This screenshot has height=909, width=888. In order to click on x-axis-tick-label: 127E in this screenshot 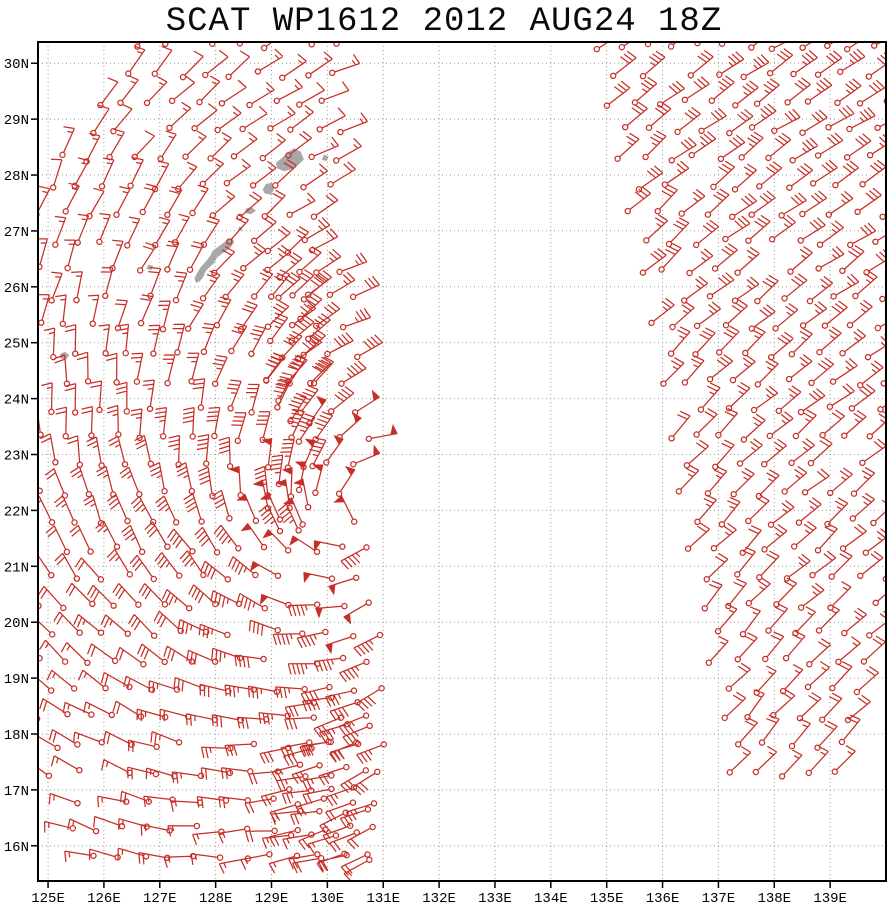, I will do `click(160, 899)`.